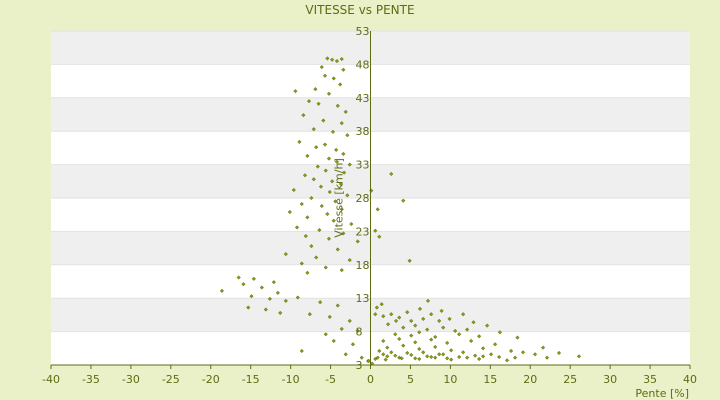 Image resolution: width=720 pixels, height=400 pixels. What do you see at coordinates (363, 265) in the screenshot?
I see `y-tick-label: 18` at bounding box center [363, 265].